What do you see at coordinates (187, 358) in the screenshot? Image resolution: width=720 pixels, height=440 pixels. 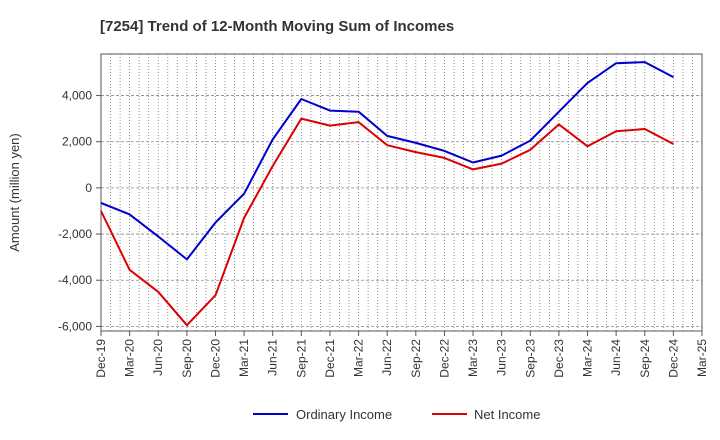 I see `x-tick-label: Sep-20` at bounding box center [187, 358].